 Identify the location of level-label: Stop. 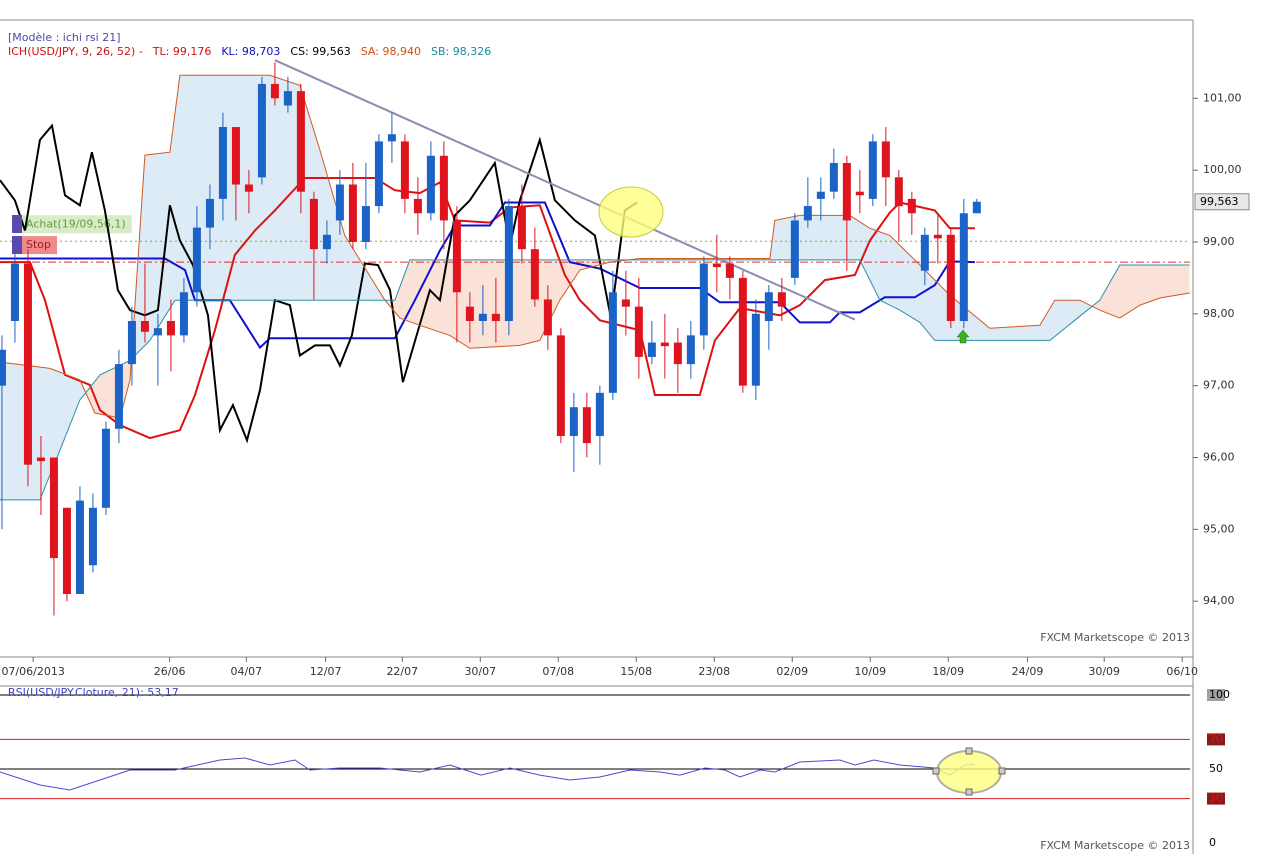
(38, 244).